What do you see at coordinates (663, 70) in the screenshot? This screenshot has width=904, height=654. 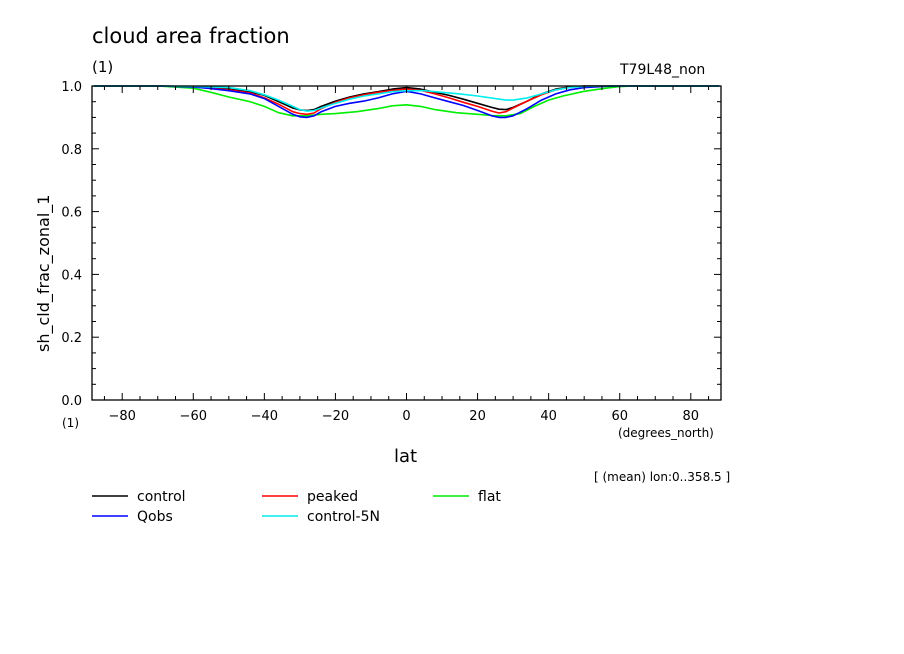 I see `run-label: T79L48_non` at bounding box center [663, 70].